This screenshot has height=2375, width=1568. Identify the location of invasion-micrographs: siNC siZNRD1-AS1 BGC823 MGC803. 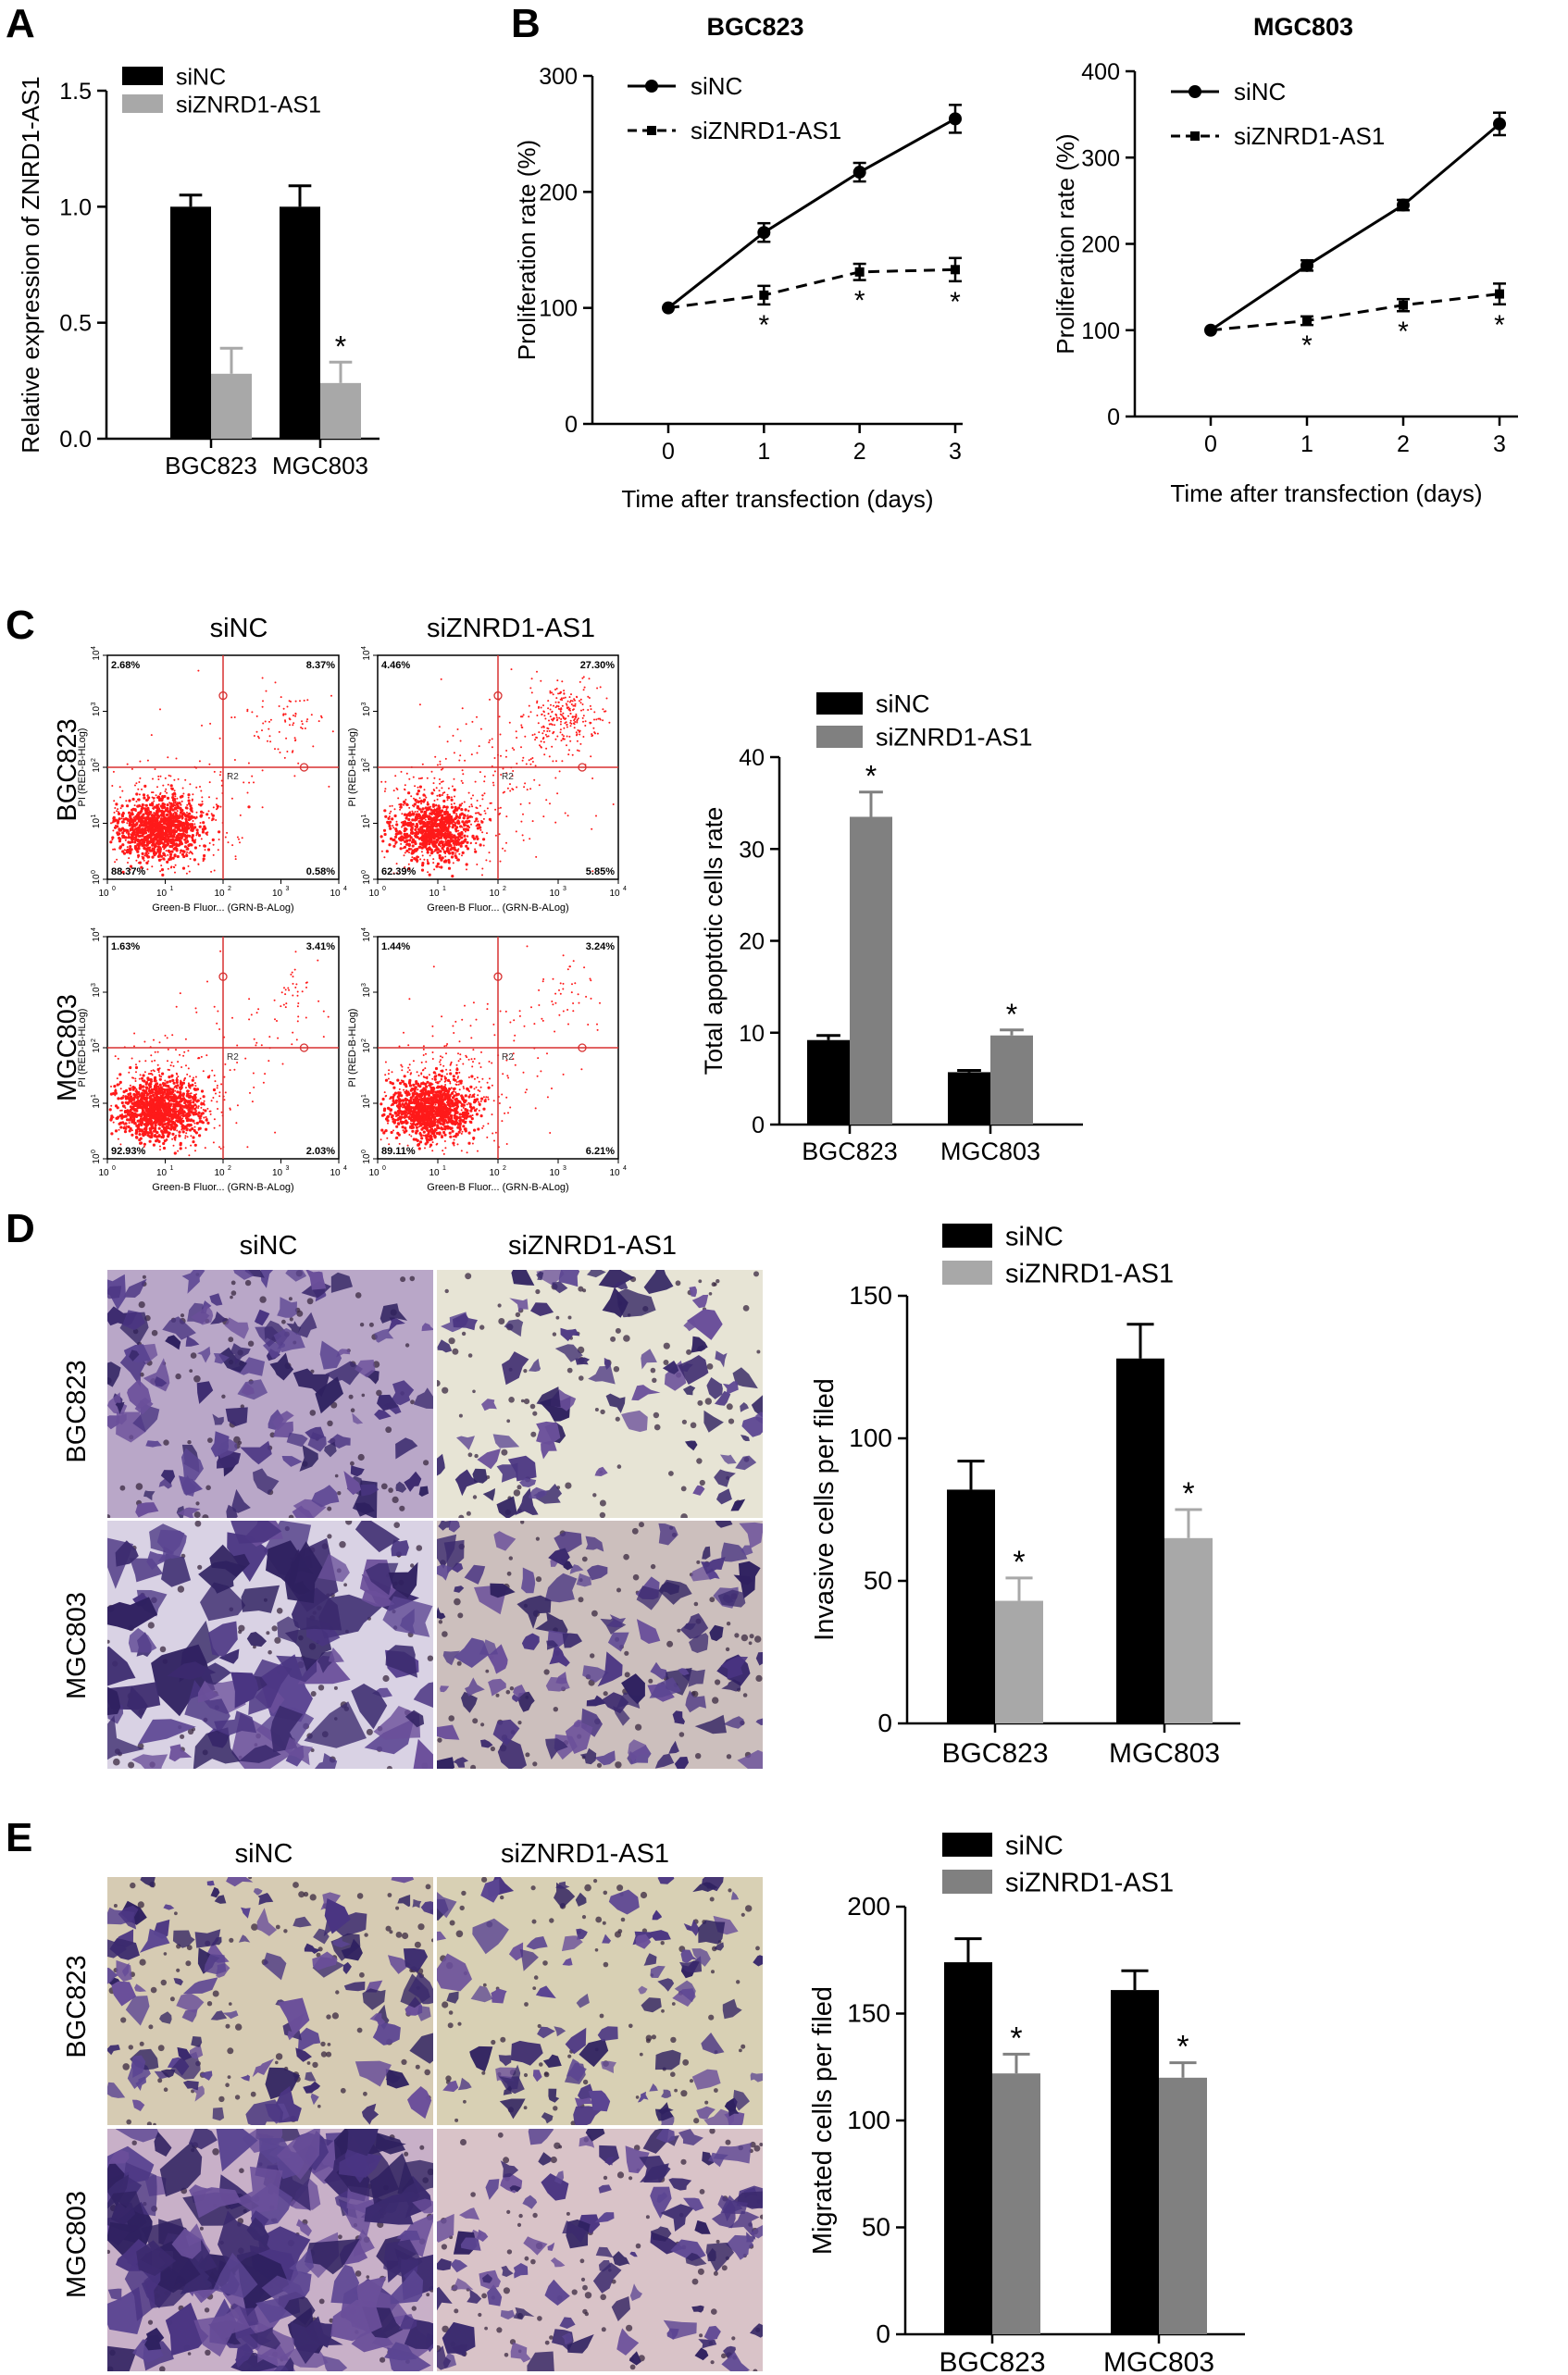
(412, 1500).